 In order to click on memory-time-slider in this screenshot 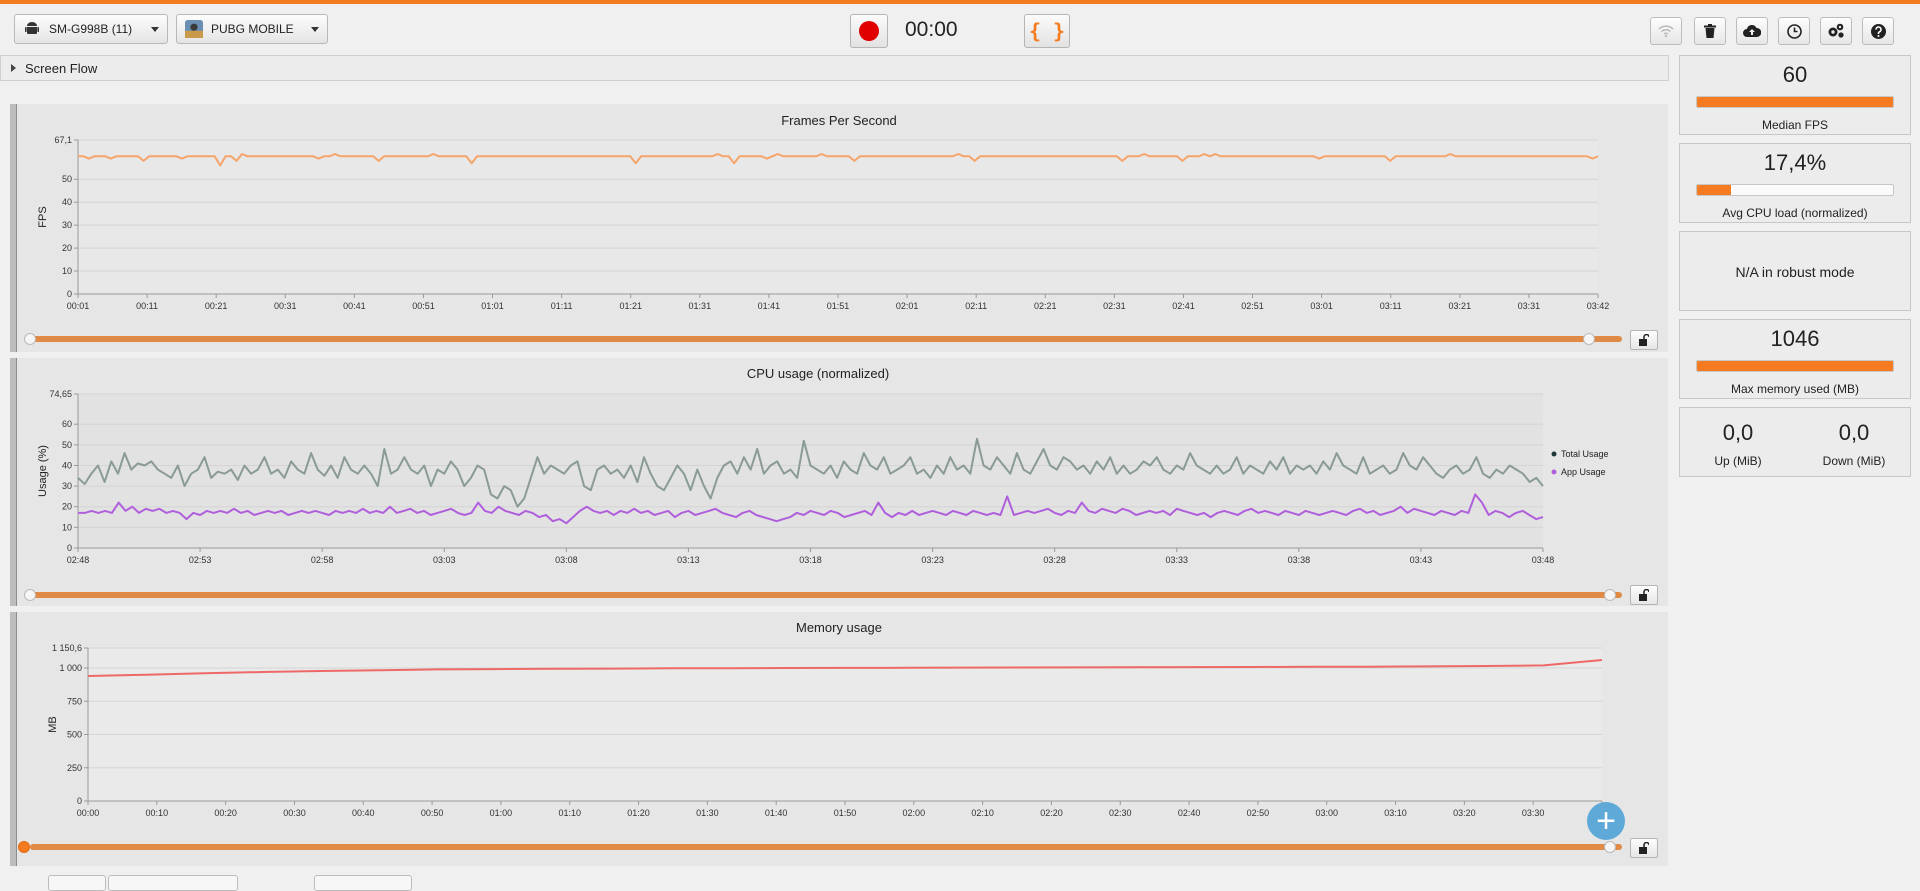, I will do `click(826, 847)`.